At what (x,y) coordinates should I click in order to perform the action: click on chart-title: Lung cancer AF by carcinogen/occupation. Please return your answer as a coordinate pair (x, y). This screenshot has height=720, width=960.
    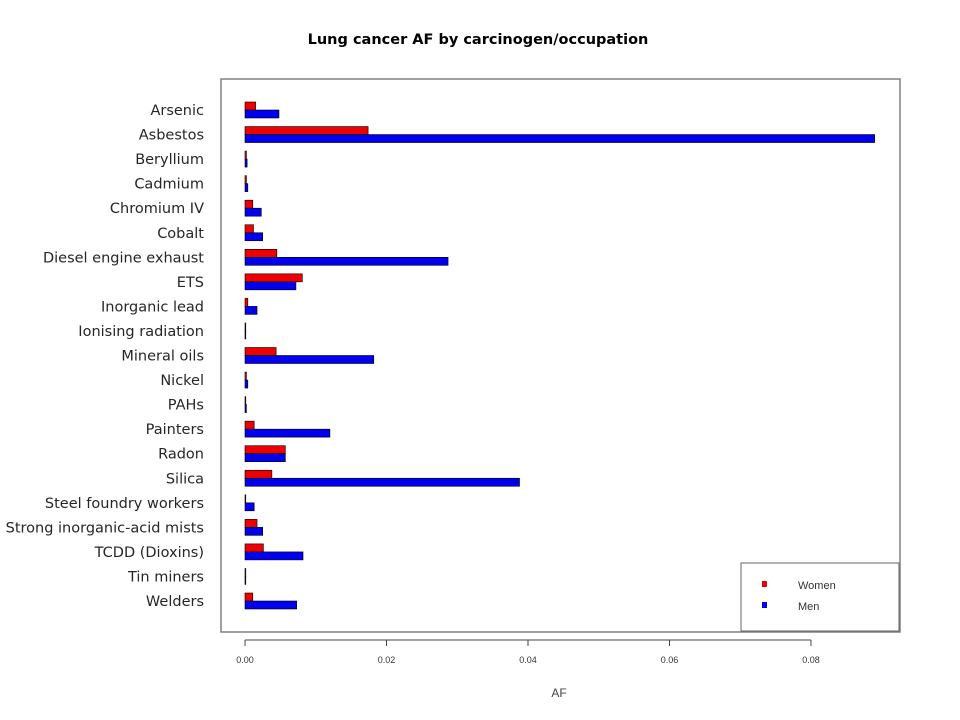
    Looking at the image, I should click on (478, 40).